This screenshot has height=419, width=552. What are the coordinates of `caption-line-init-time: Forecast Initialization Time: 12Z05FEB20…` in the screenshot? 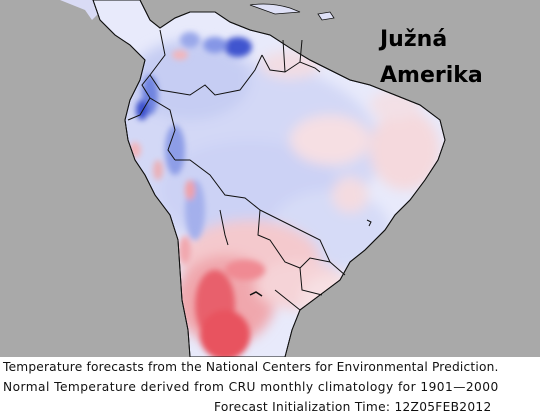 It's located at (353, 407).